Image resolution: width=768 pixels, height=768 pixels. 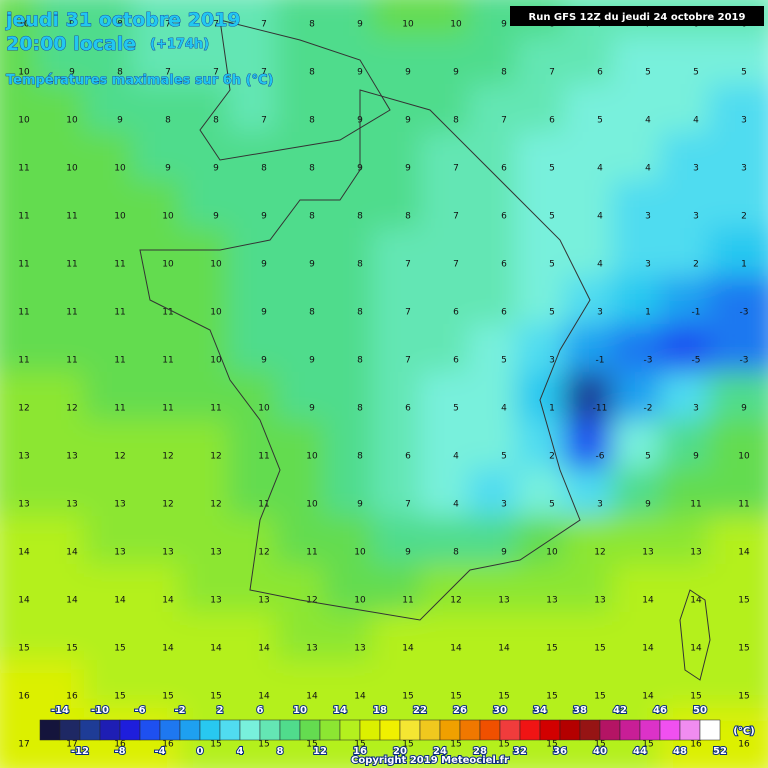 I want to click on legend-label: -4, so click(x=159, y=751).